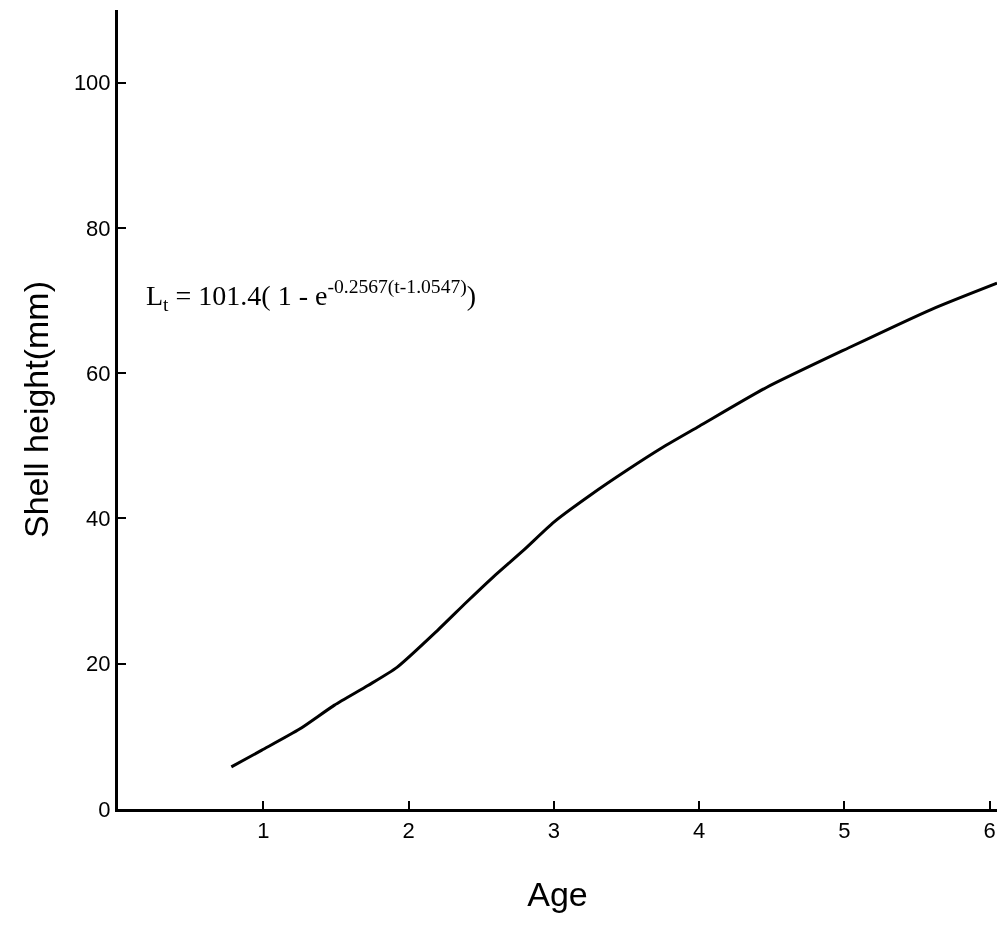  I want to click on y-tick-label: 80, so click(98, 228).